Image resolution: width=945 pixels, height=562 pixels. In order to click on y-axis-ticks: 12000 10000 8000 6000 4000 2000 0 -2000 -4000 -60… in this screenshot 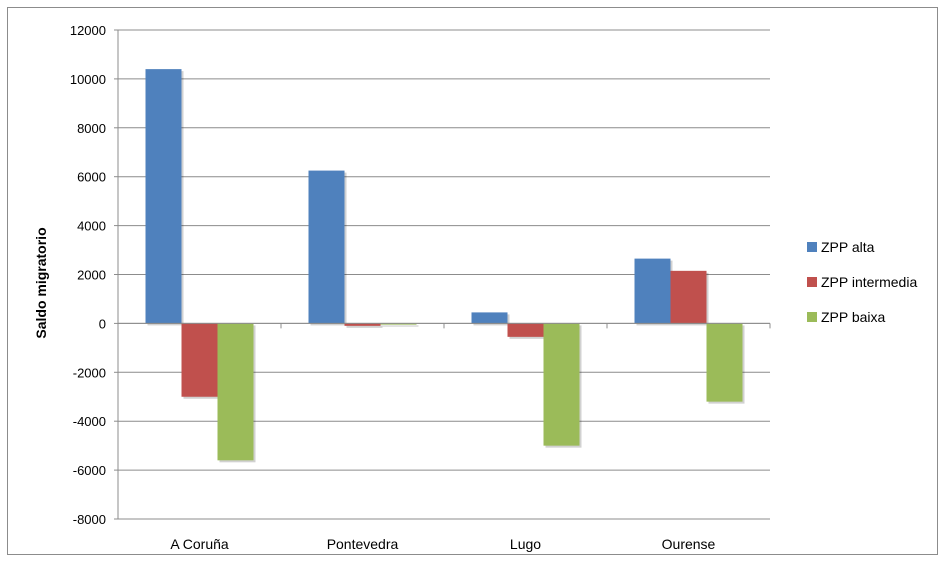, I will do `click(88, 275)`.